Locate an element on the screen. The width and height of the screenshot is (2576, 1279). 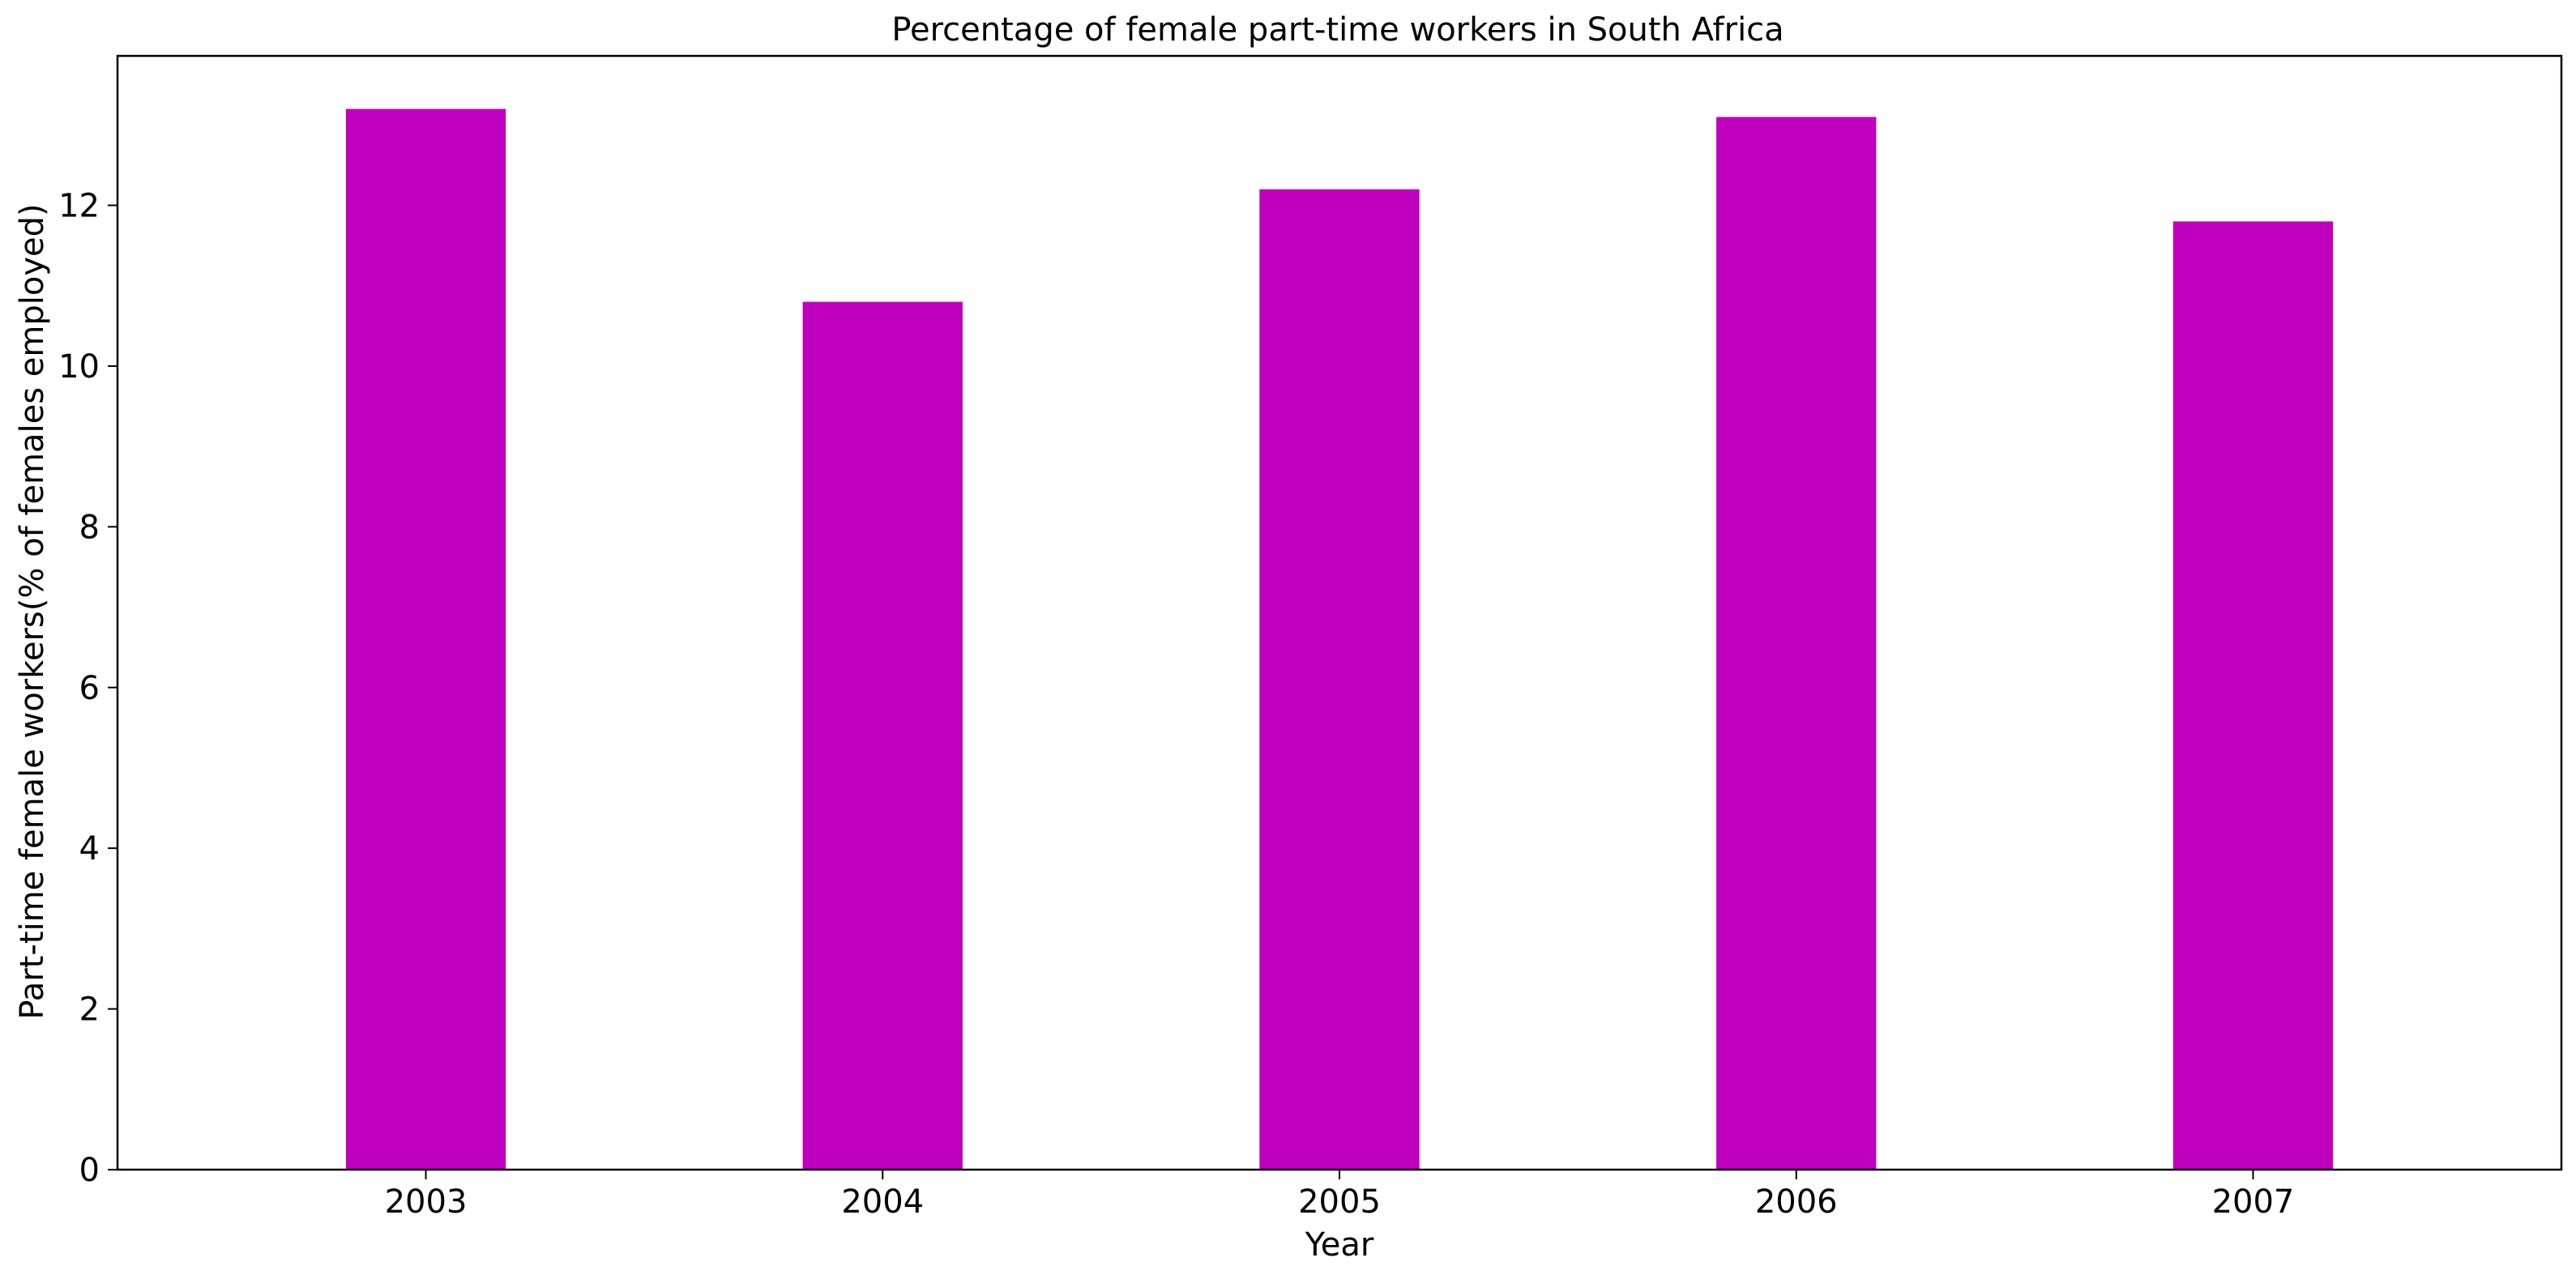
x-tick-label-2005: 2005 is located at coordinates (1339, 1202).